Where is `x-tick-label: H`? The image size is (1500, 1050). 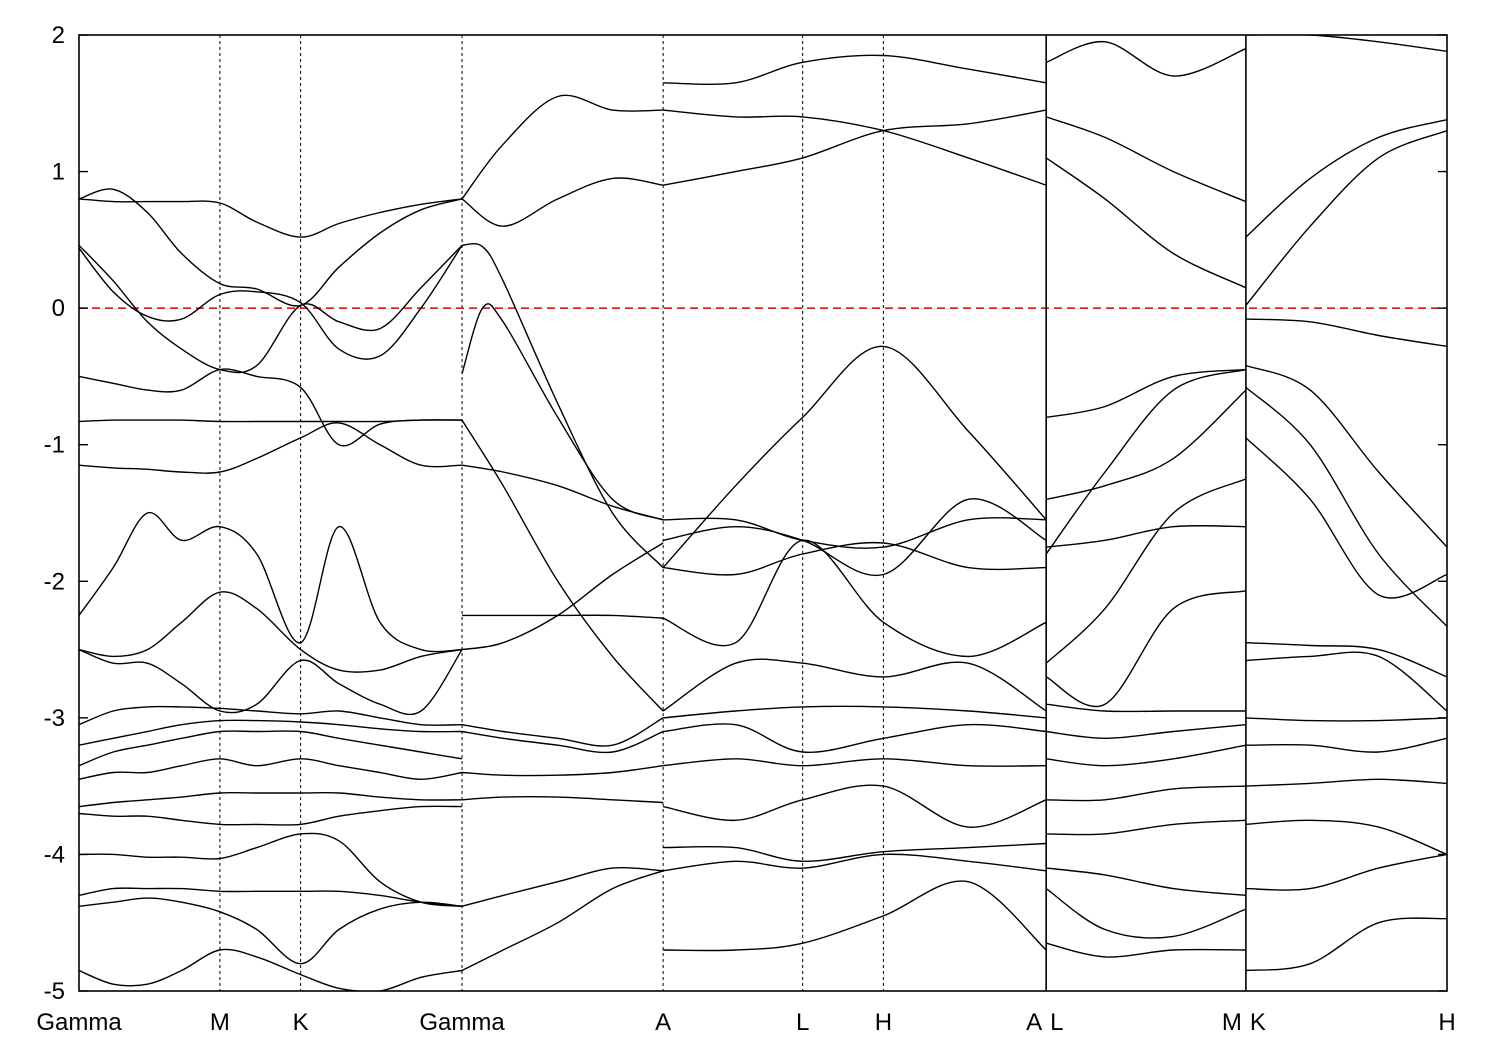 x-tick-label: H is located at coordinates (1446, 1022).